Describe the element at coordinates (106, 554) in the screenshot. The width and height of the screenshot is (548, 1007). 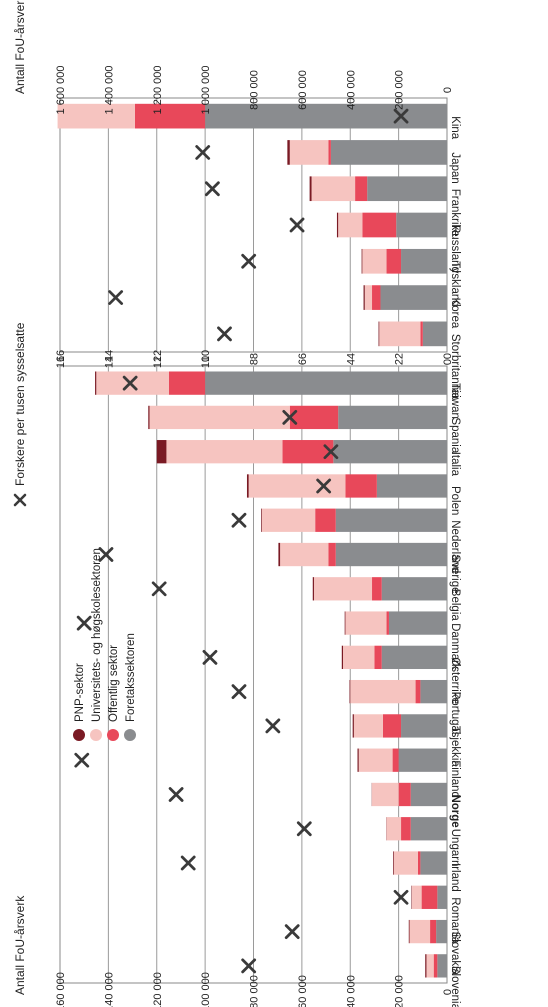
I see `marker-sverige` at that location.